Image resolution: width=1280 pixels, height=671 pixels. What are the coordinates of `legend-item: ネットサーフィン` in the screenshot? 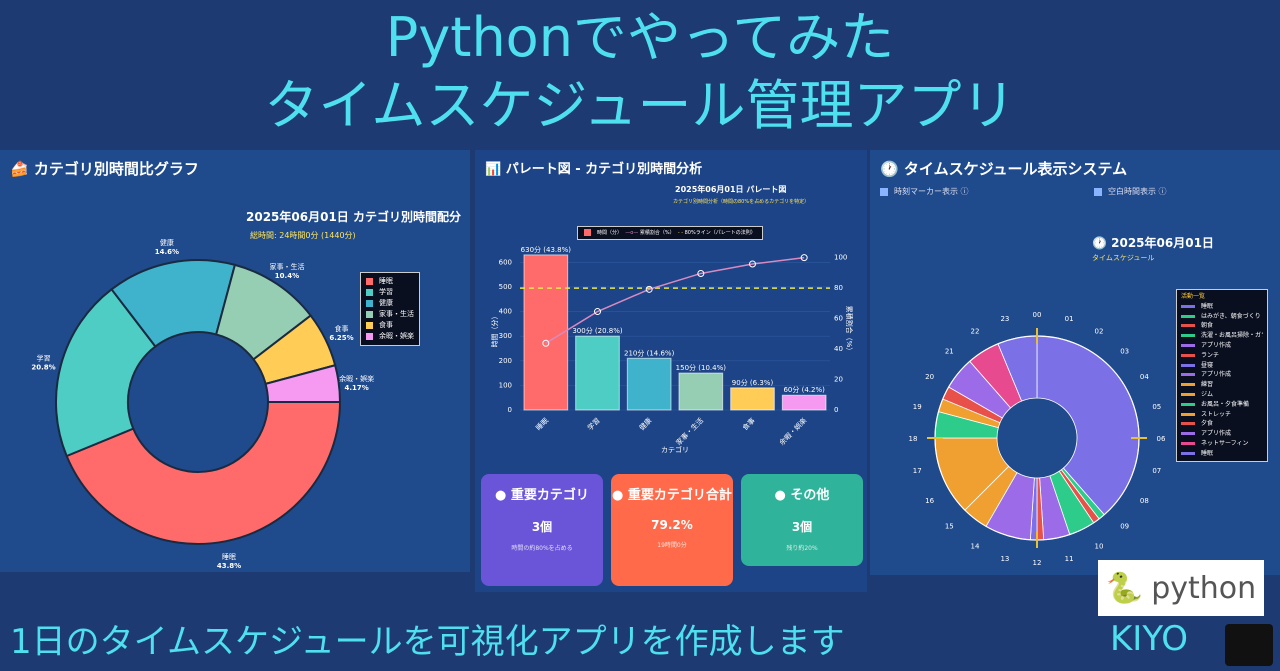 It's located at (1222, 444).